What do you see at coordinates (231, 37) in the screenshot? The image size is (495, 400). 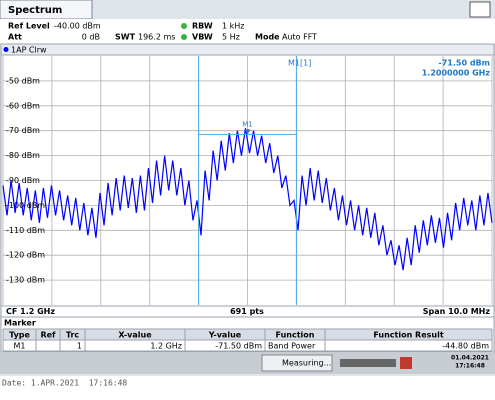 I see `vbw: 5 Hz` at bounding box center [231, 37].